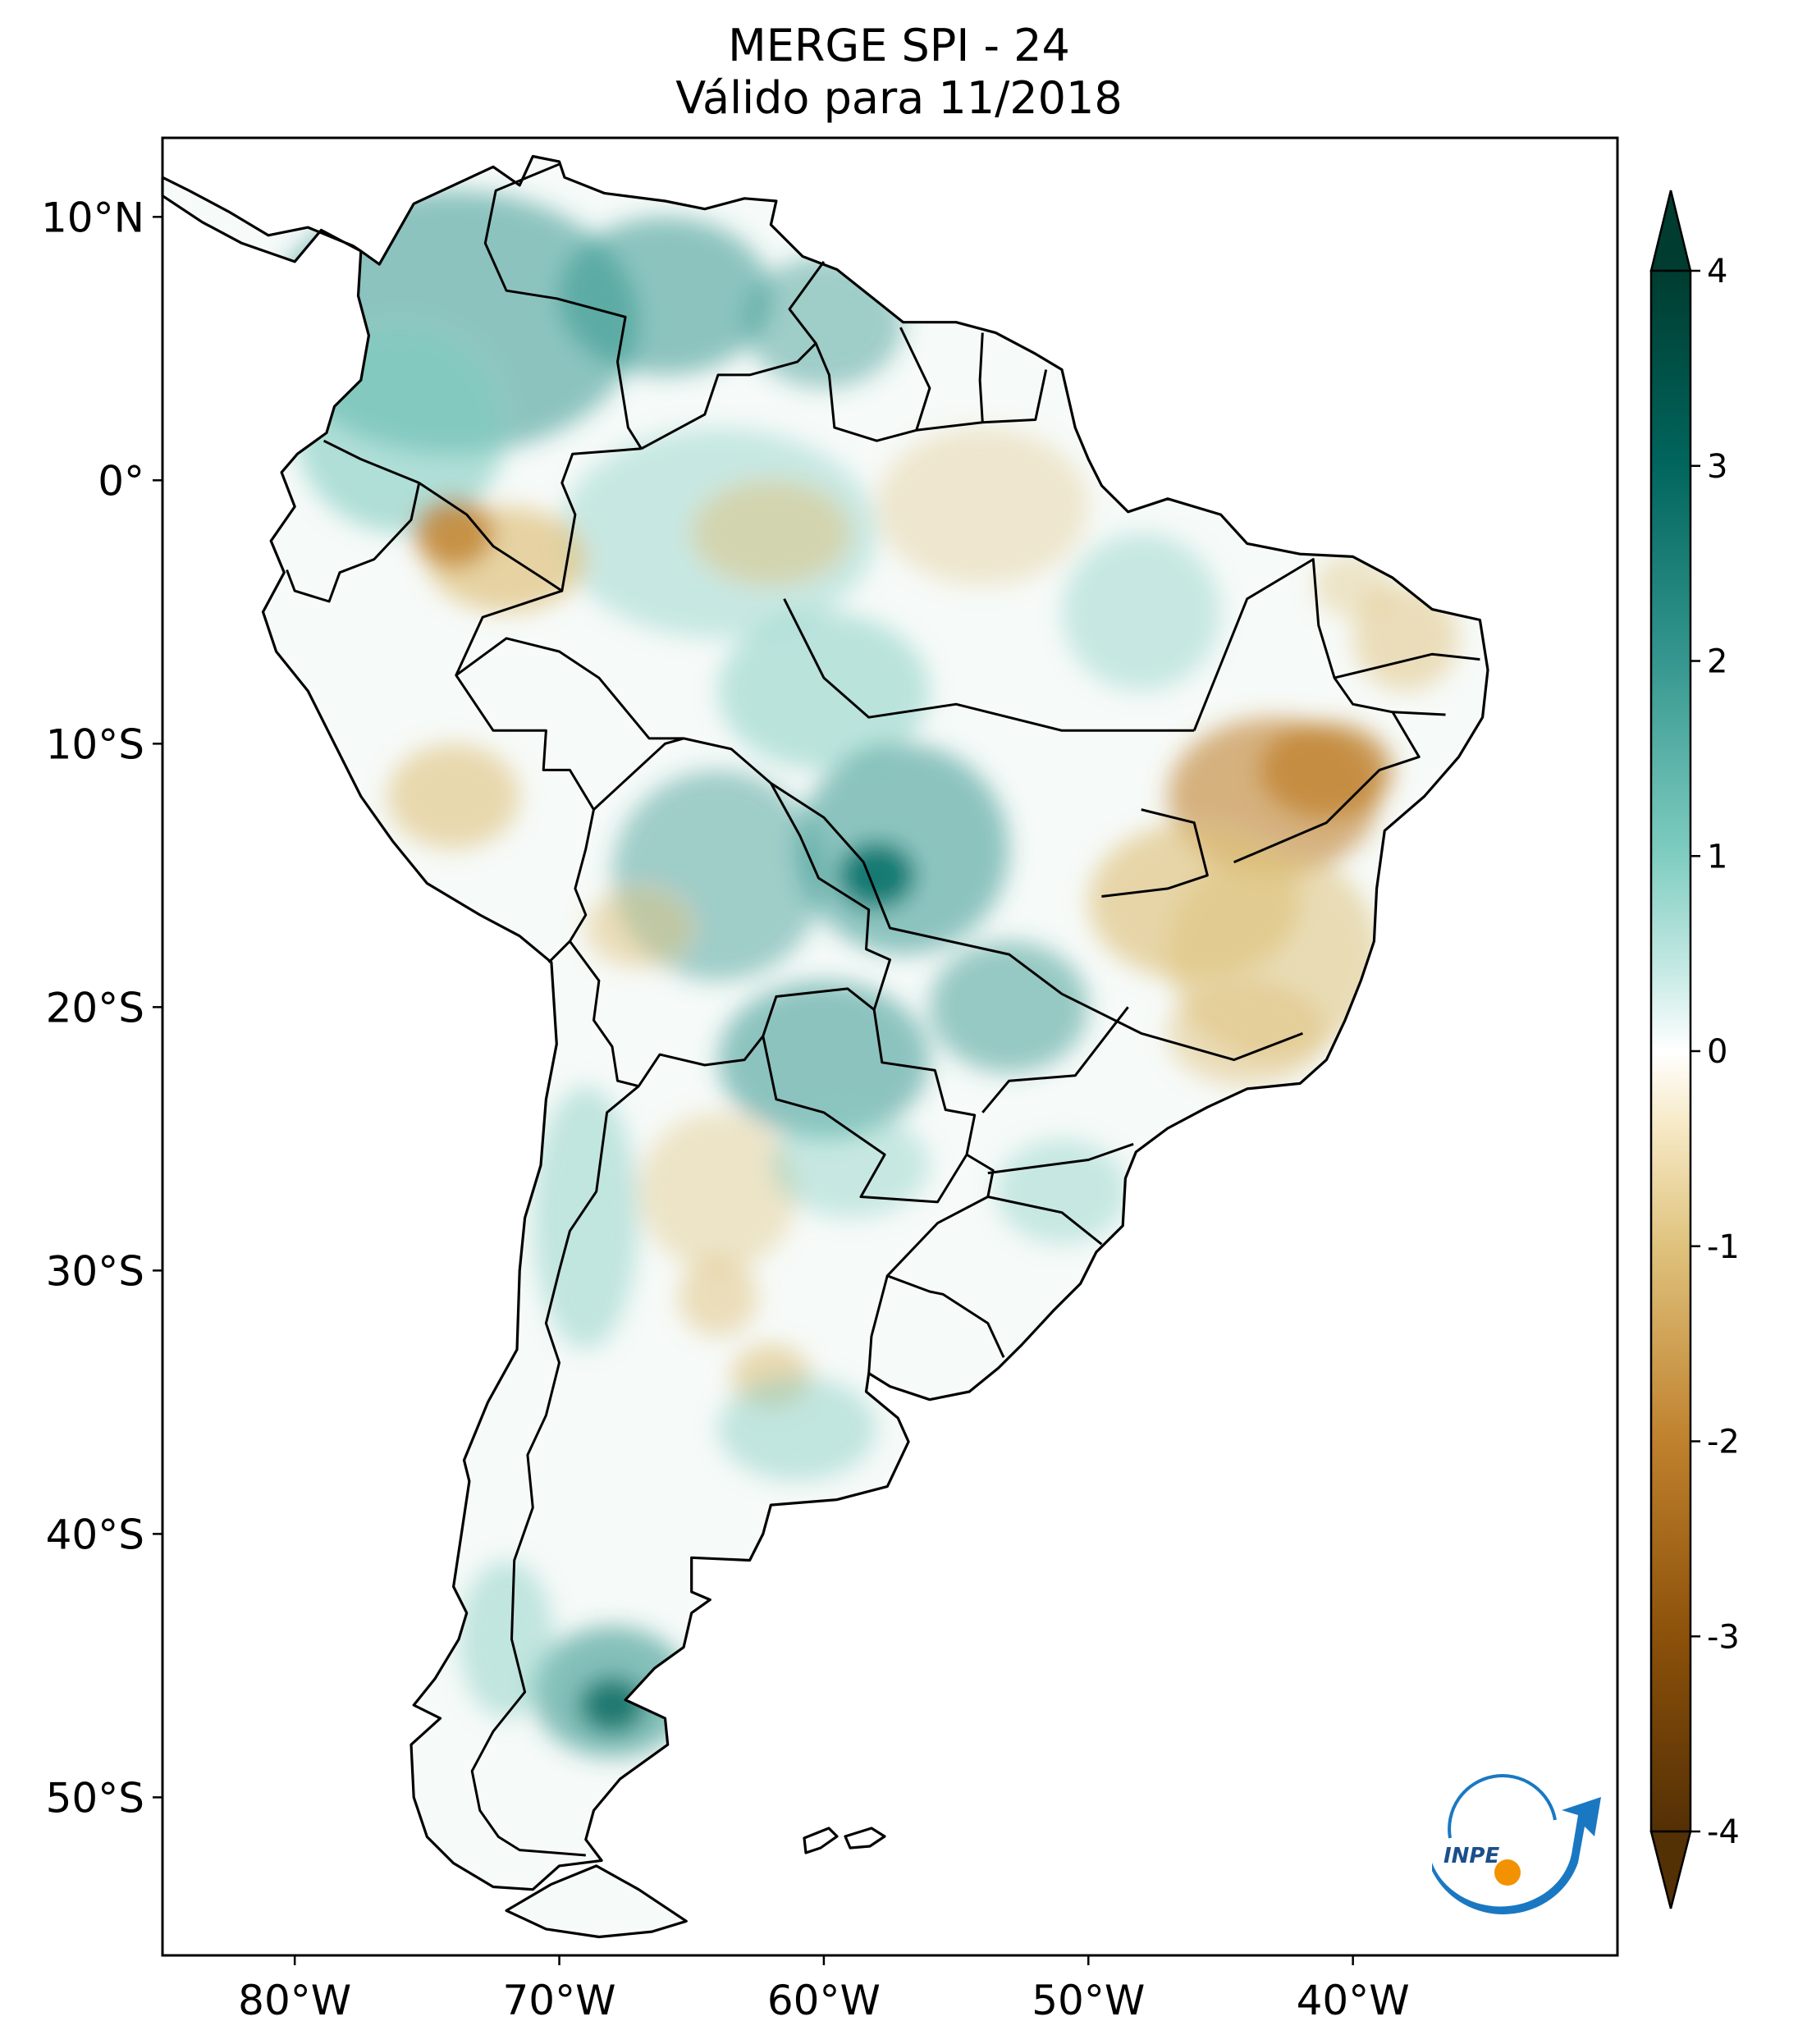 The width and height of the screenshot is (1798, 2044). What do you see at coordinates (1088, 2001) in the screenshot?
I see `lon-tick-label: 50°W` at bounding box center [1088, 2001].